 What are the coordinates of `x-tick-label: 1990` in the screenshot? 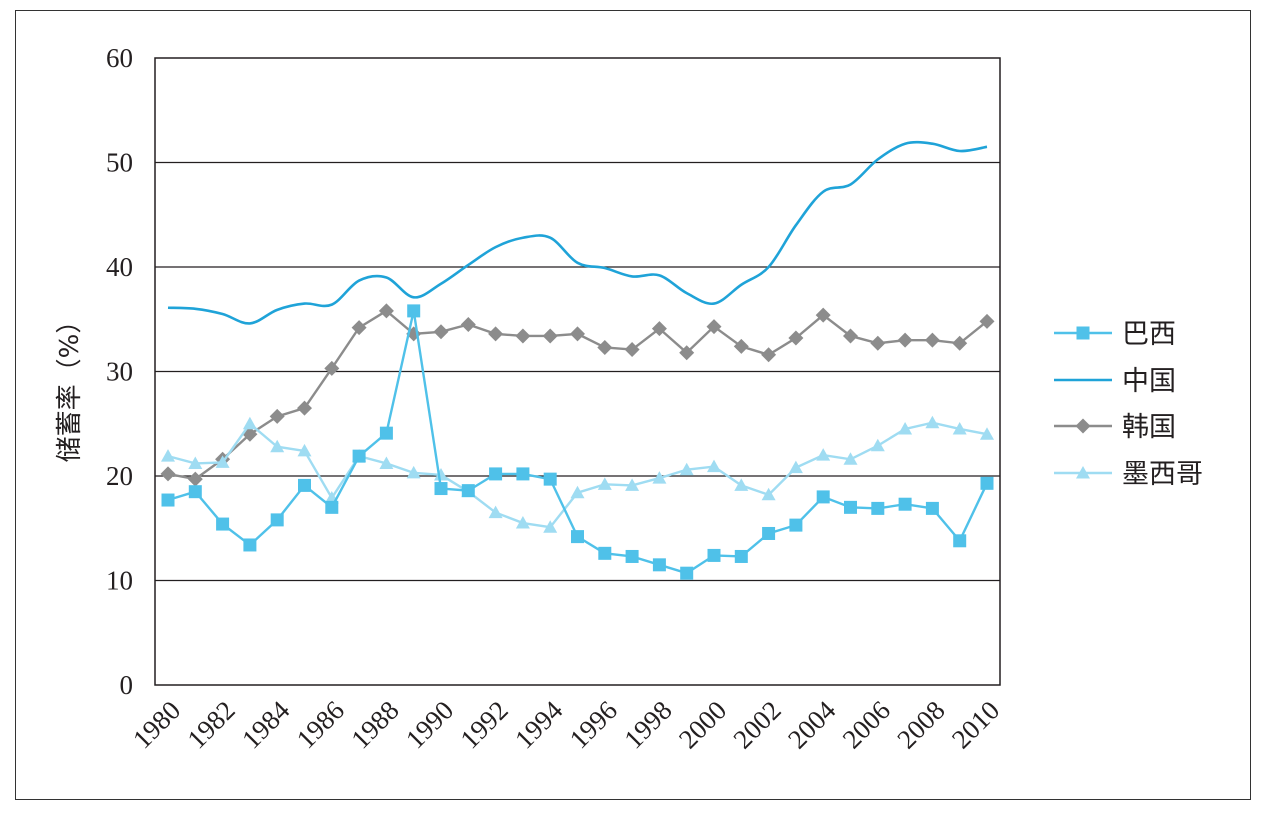 It's located at (429, 724).